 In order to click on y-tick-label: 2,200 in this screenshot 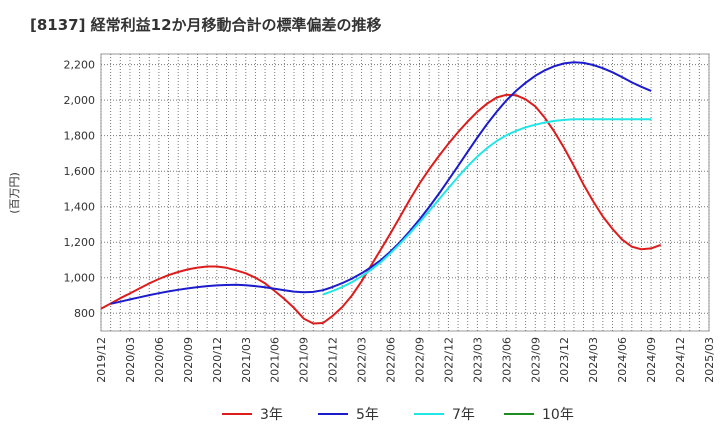, I will do `click(80, 65)`.